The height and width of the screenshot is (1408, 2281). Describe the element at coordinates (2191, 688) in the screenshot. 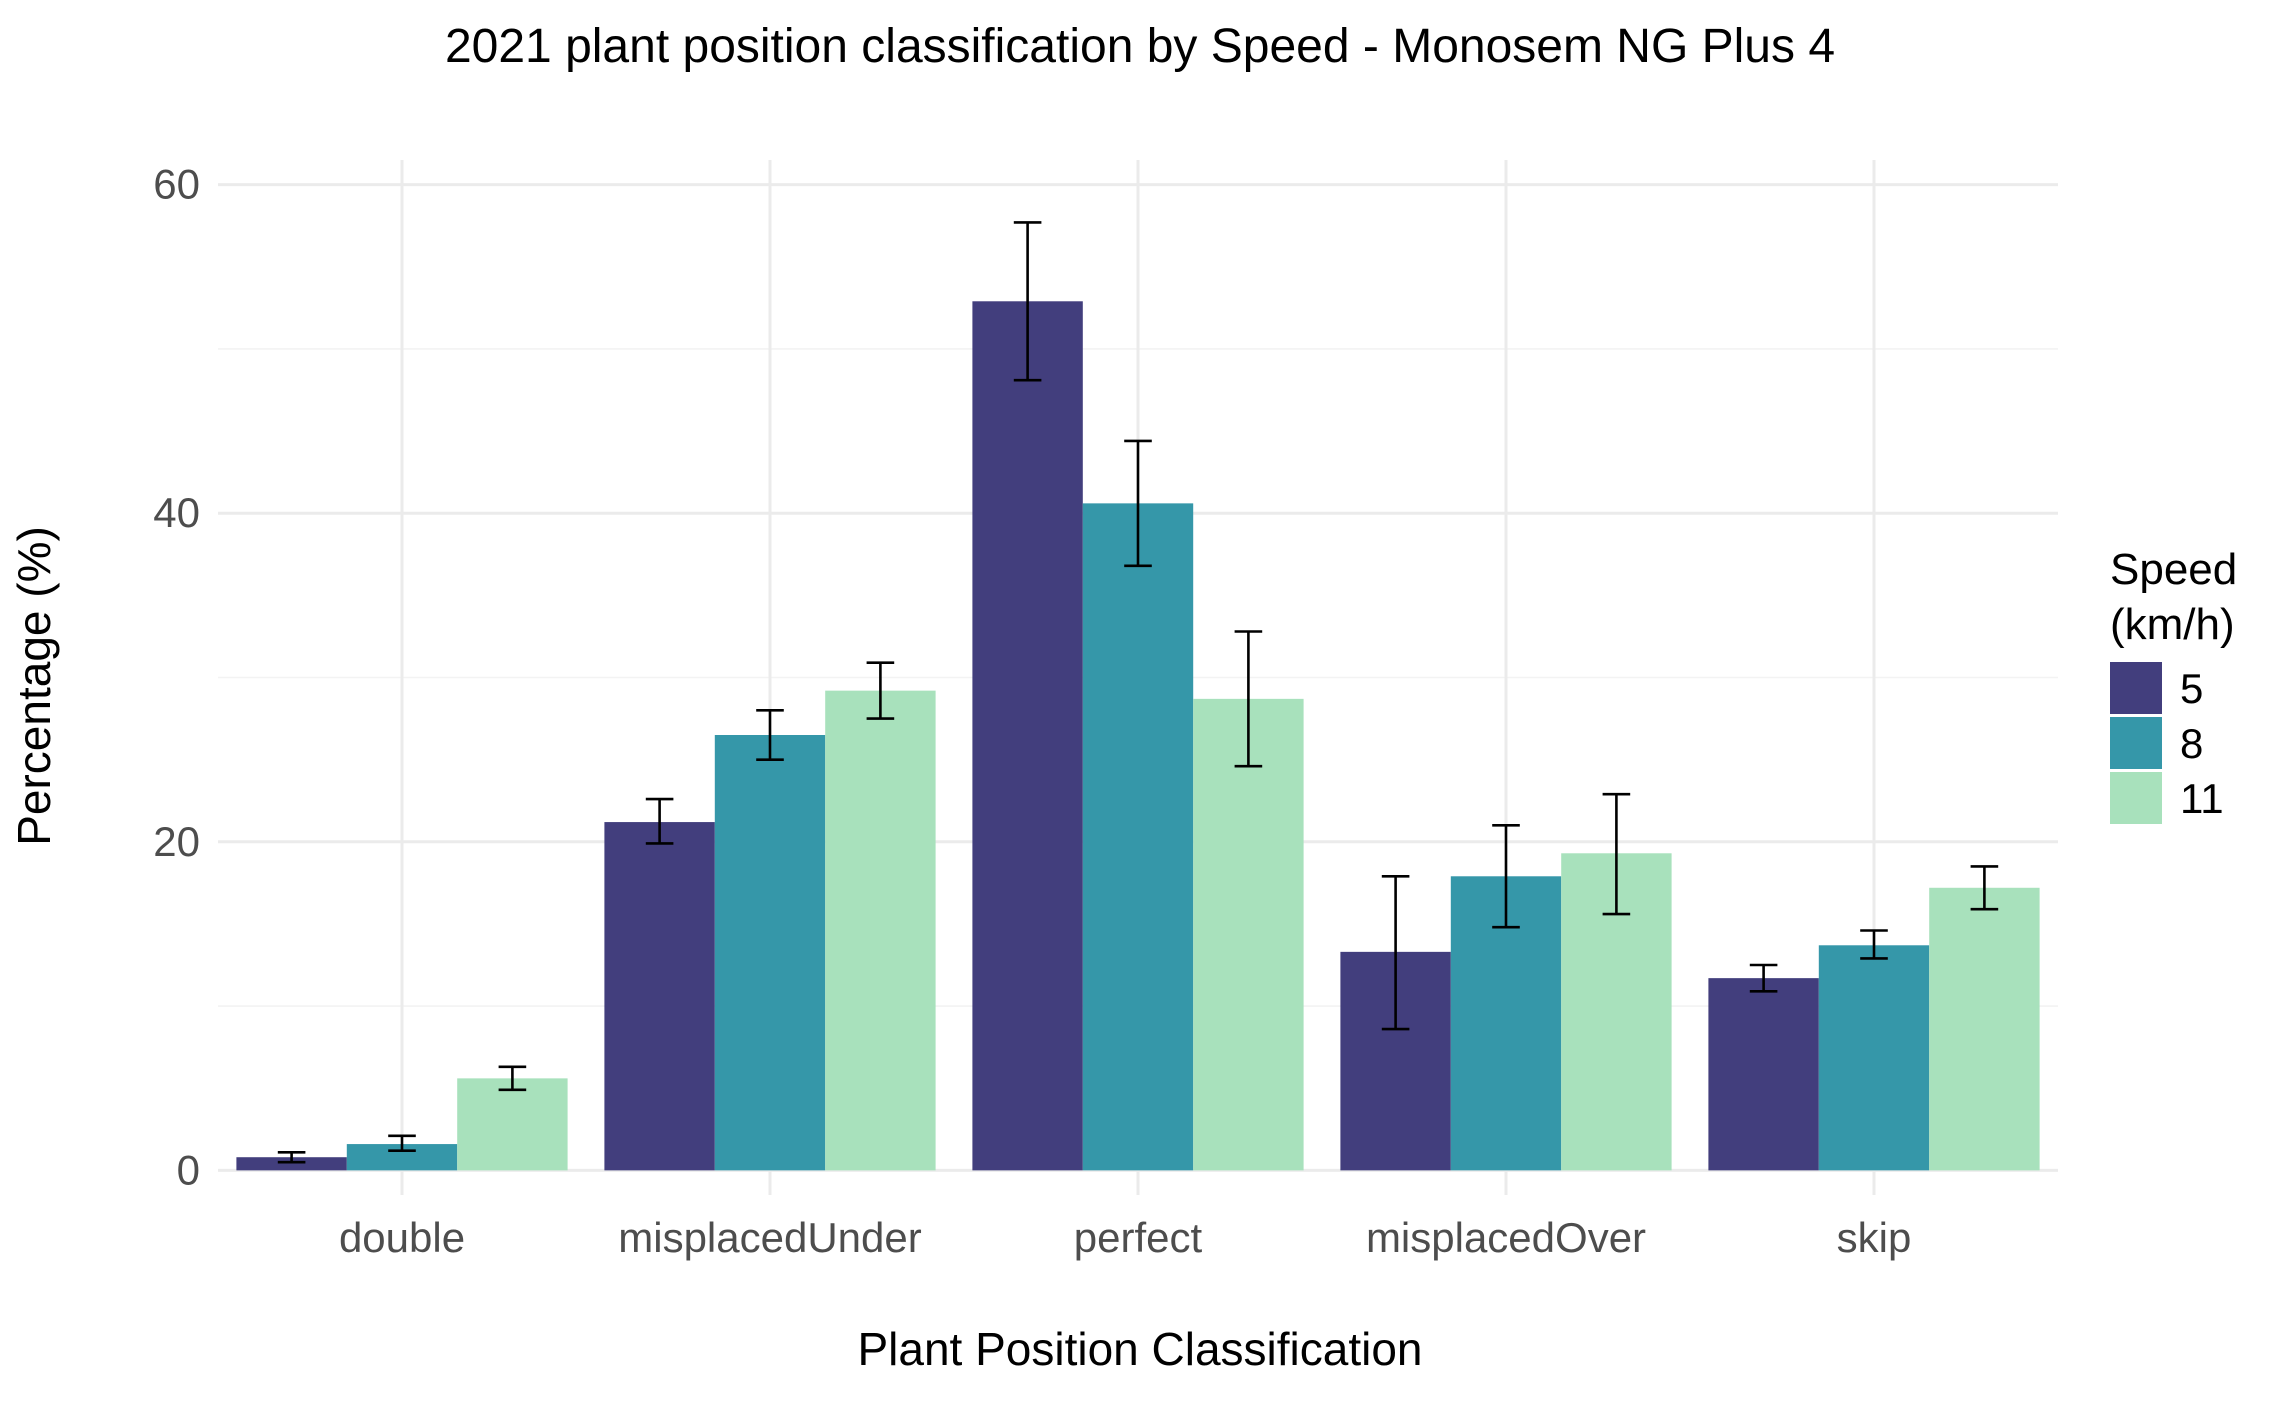

I see `legend-label: 5` at that location.